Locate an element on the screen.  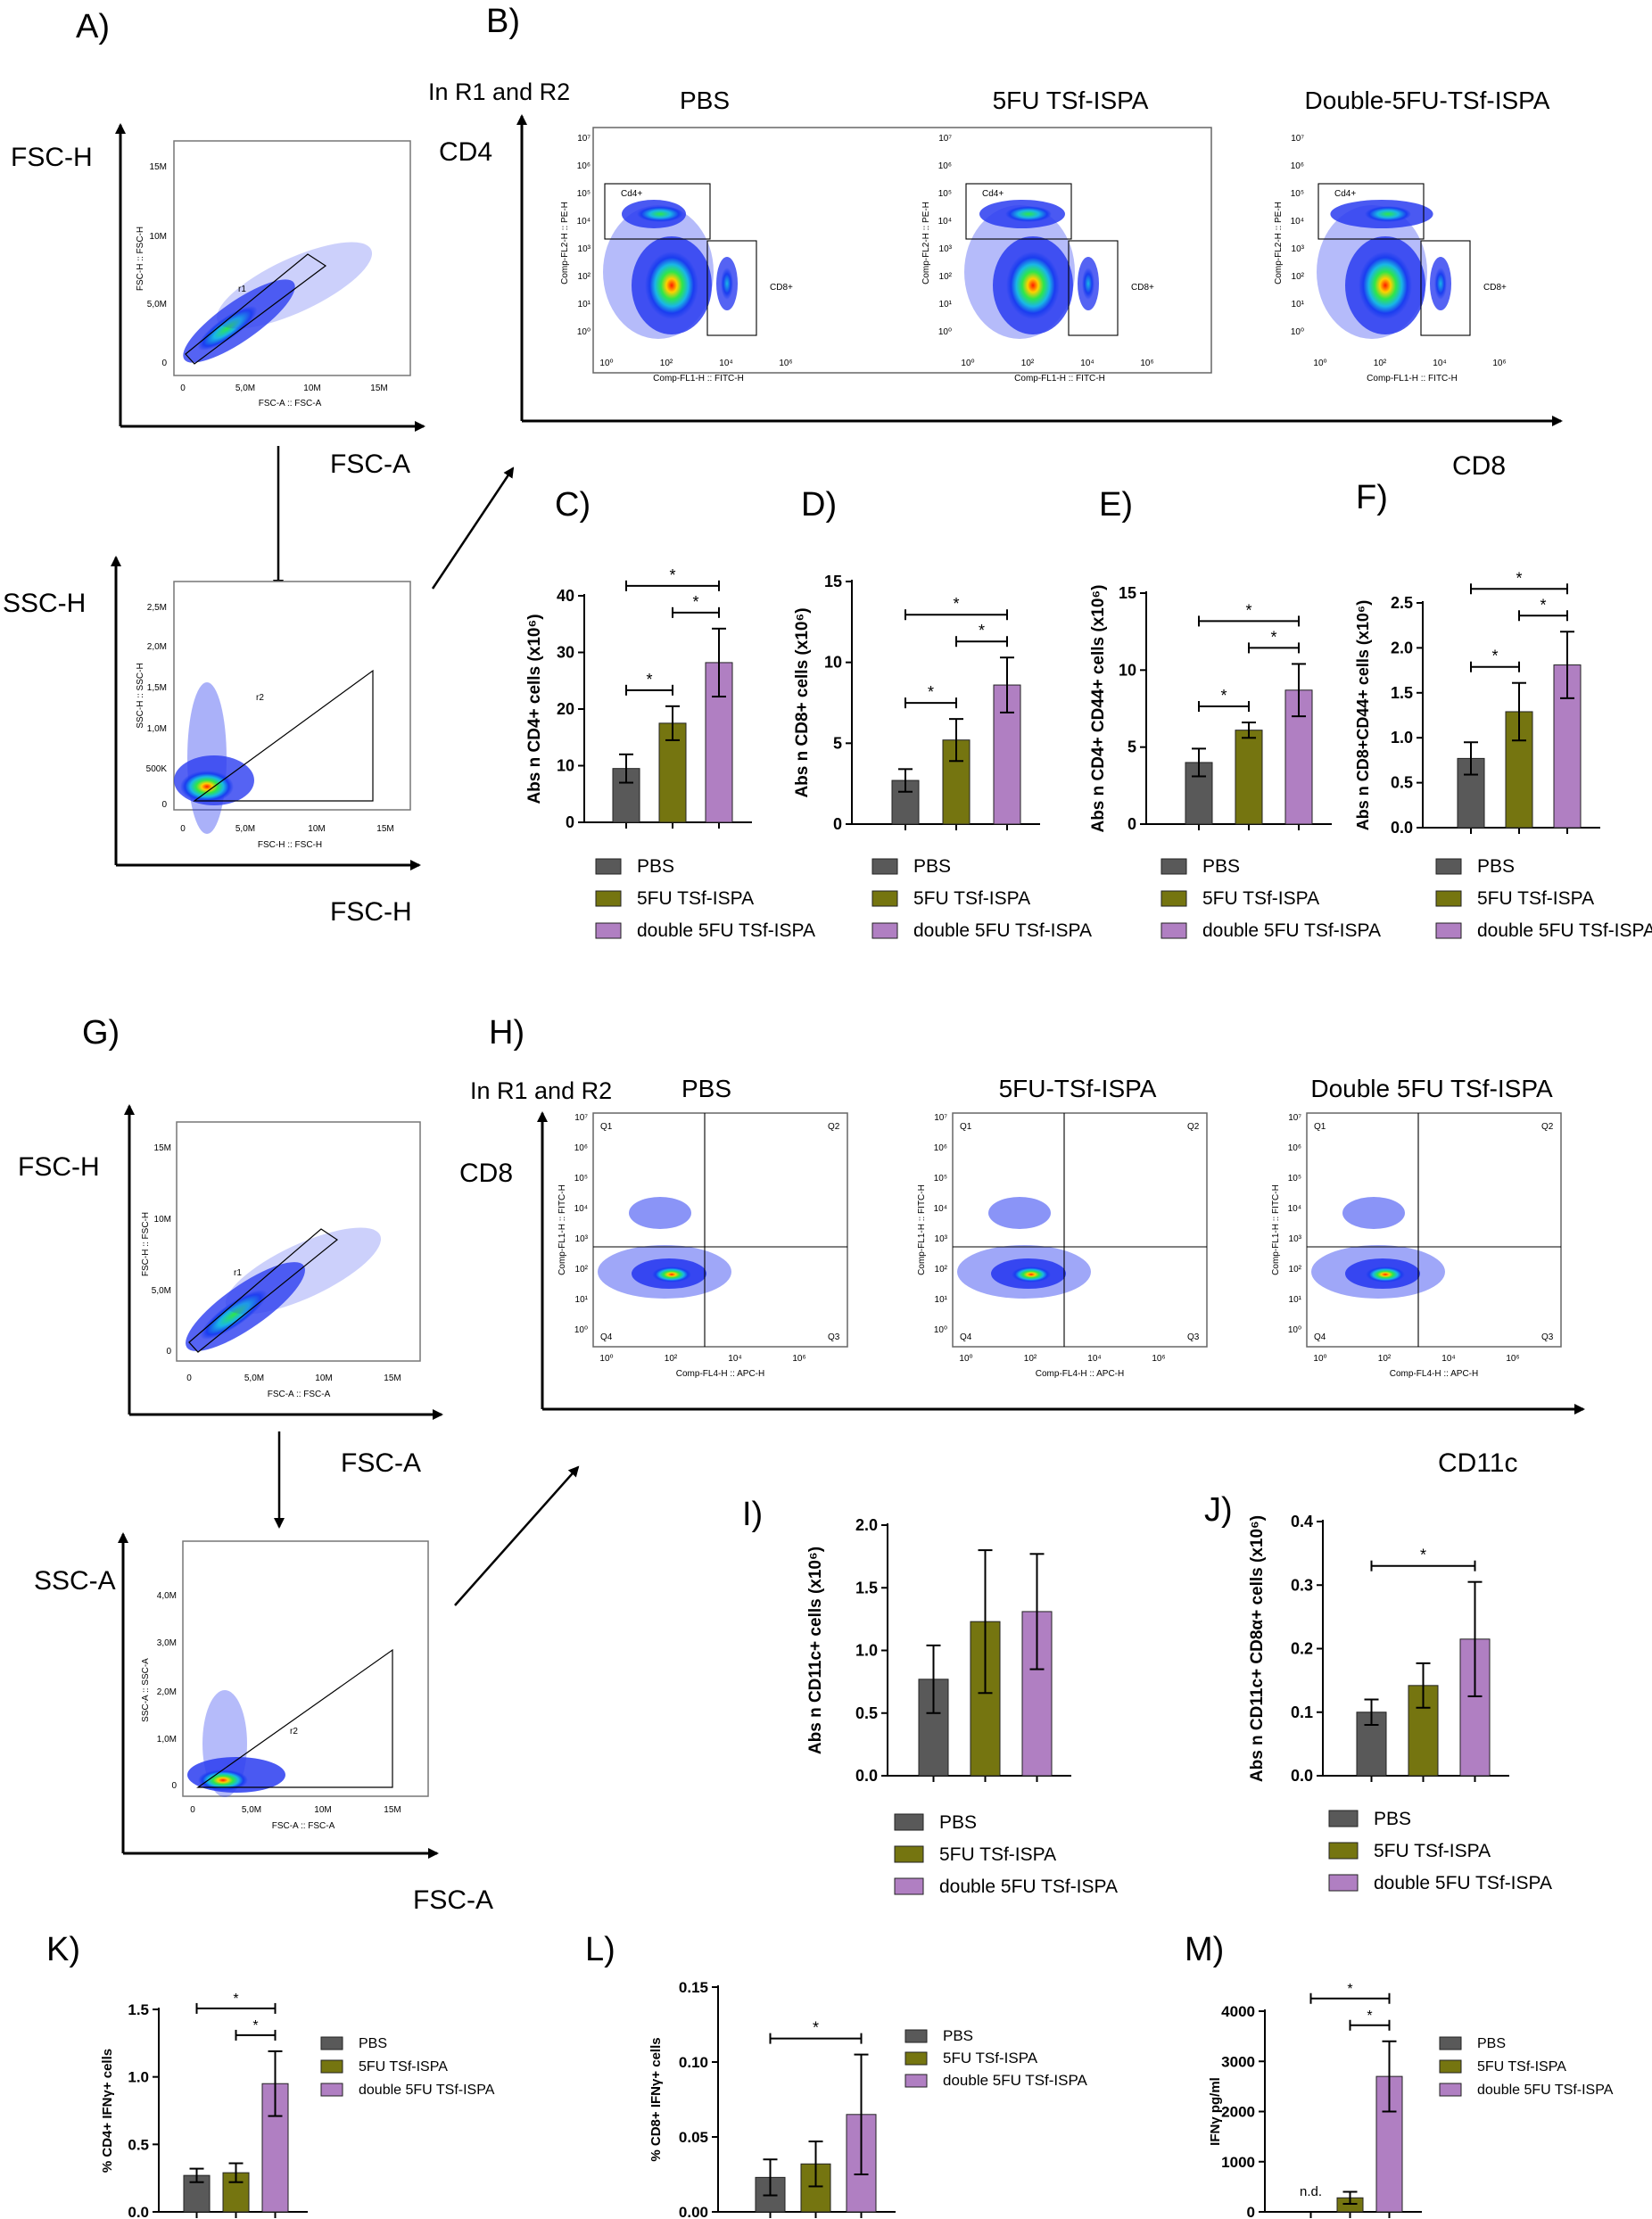
legend-label: 5FU TSf-ISPA is located at coordinates (971, 899).